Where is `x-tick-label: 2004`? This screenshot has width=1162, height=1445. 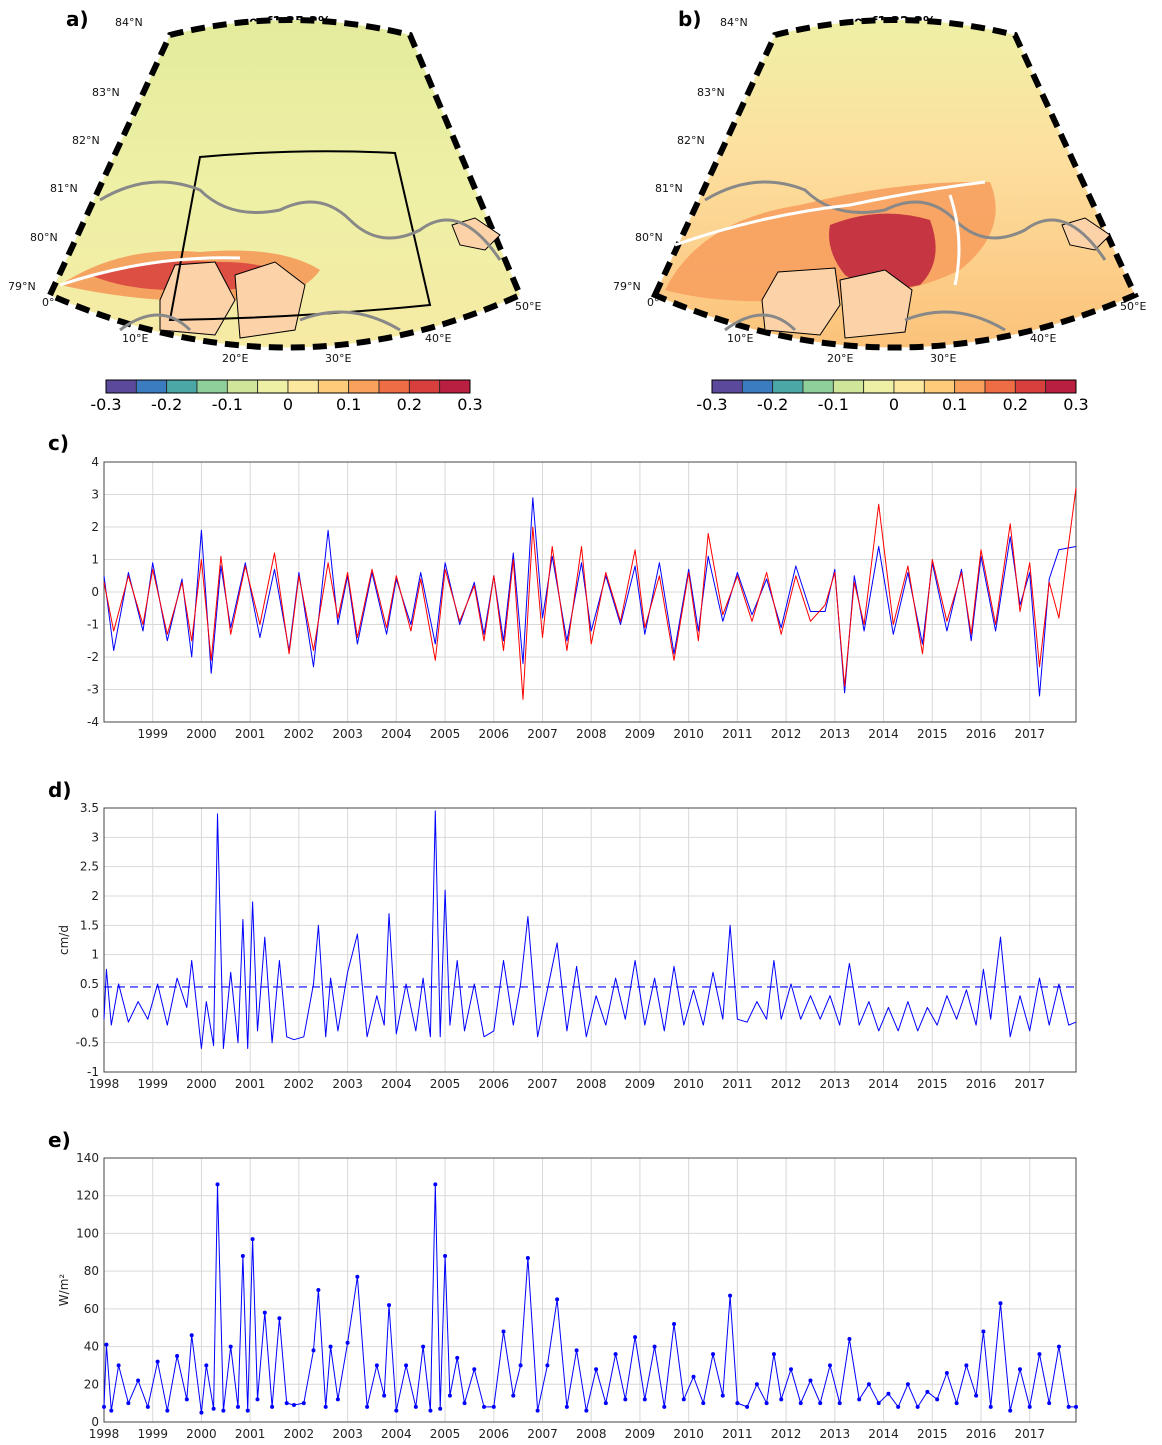
x-tick-label: 2004 is located at coordinates (396, 1434).